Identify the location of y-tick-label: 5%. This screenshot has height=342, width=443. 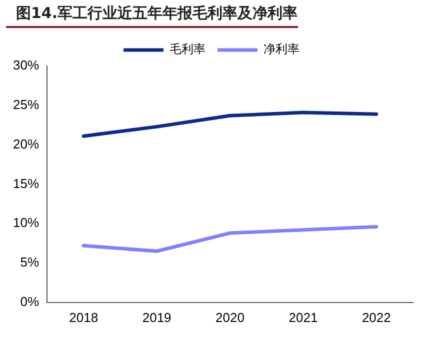
(30, 262).